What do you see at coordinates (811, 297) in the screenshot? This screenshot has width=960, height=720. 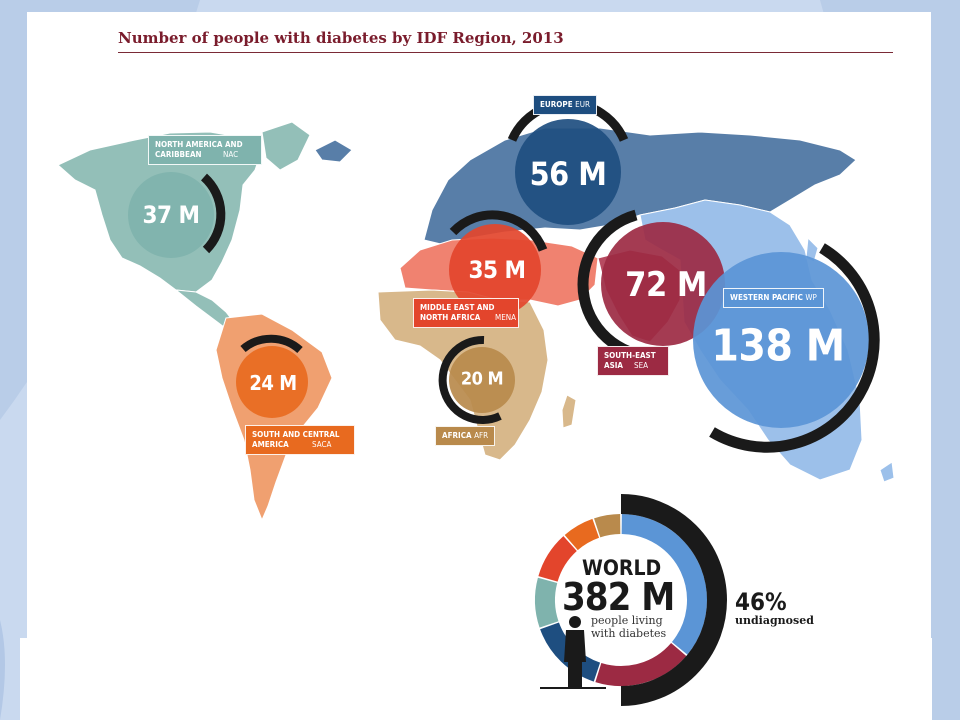 I see `label-wp-code: WP` at bounding box center [811, 297].